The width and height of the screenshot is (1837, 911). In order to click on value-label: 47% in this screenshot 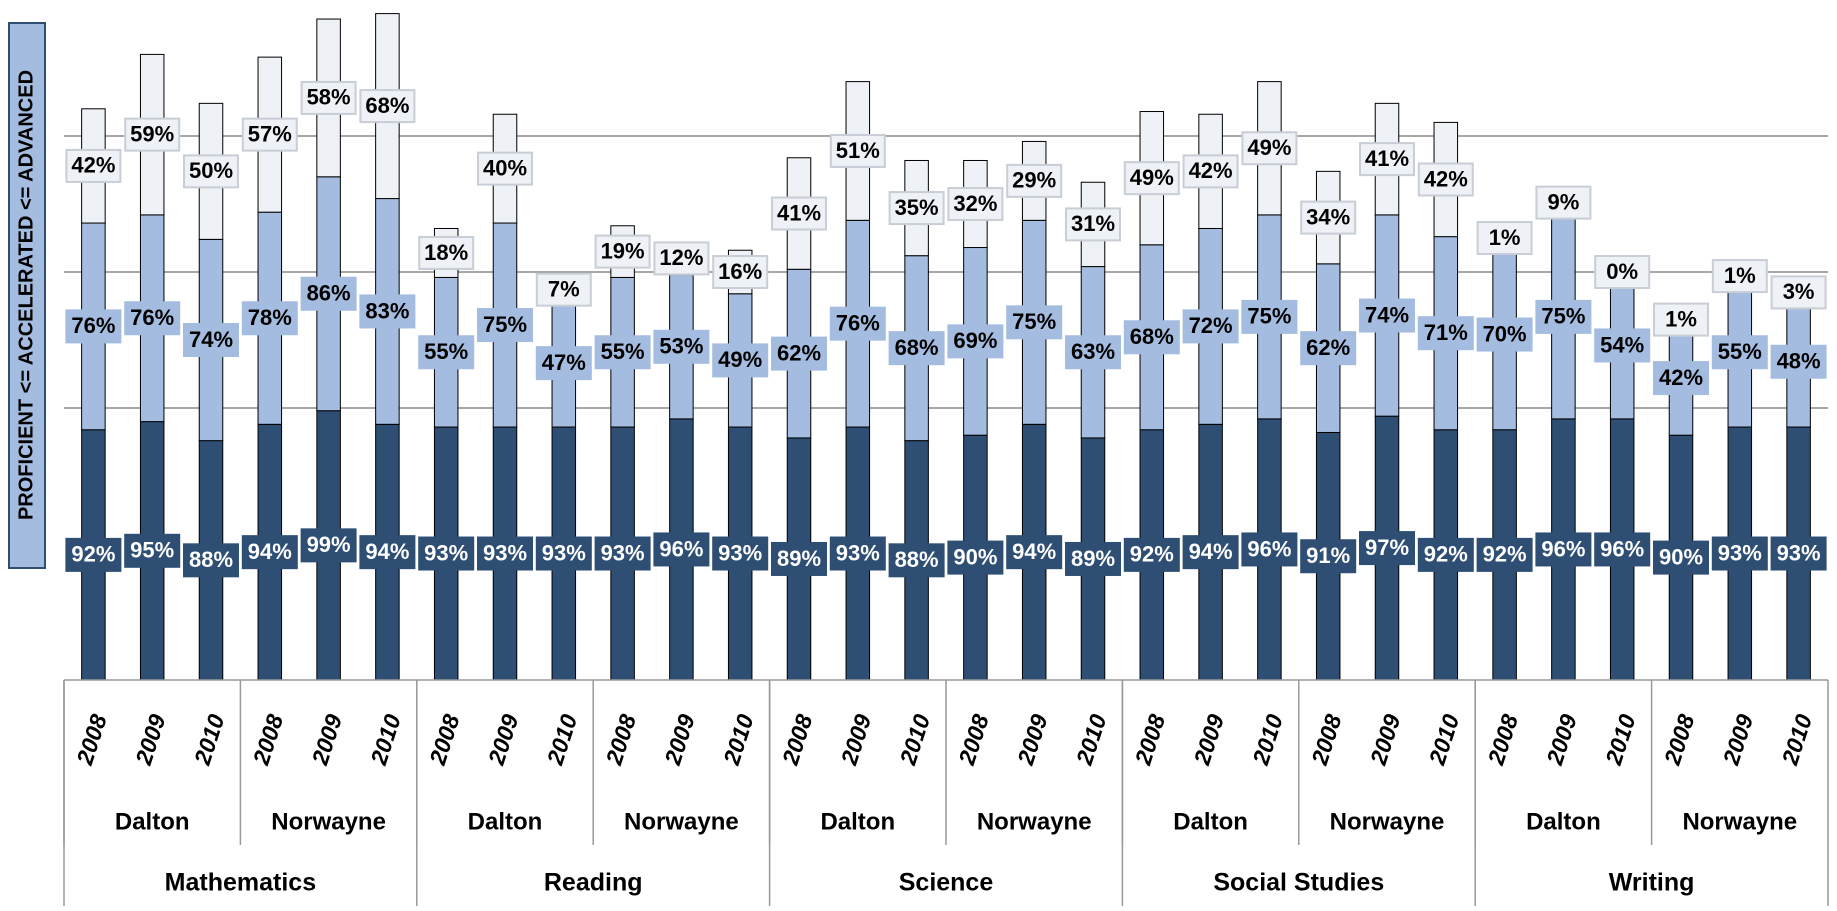, I will do `click(564, 362)`.